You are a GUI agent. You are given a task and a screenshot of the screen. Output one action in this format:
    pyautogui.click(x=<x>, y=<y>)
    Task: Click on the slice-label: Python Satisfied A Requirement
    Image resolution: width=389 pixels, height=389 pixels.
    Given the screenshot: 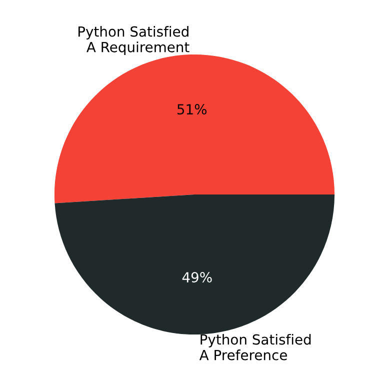 What is the action you would take?
    pyautogui.click(x=134, y=41)
    